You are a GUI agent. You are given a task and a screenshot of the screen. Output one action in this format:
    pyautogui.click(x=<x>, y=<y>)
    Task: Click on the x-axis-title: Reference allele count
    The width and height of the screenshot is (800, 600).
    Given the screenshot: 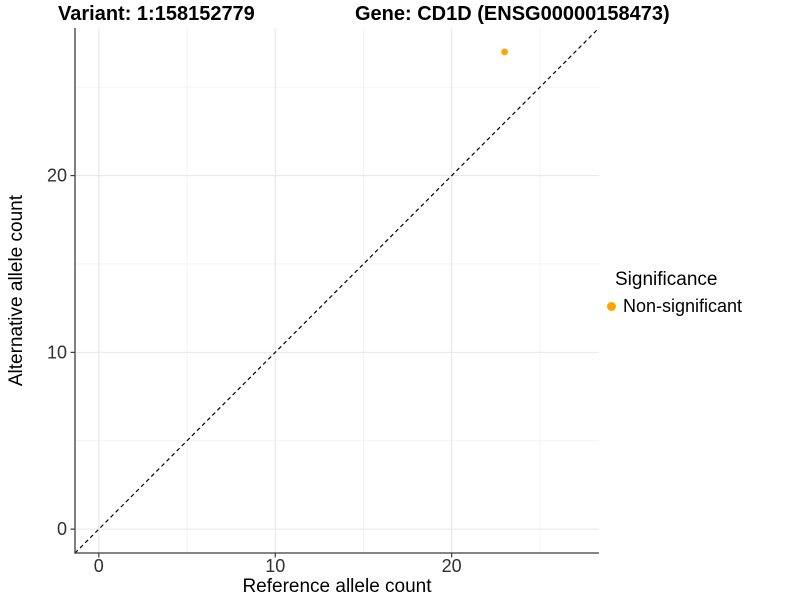 What is the action you would take?
    pyautogui.click(x=337, y=586)
    